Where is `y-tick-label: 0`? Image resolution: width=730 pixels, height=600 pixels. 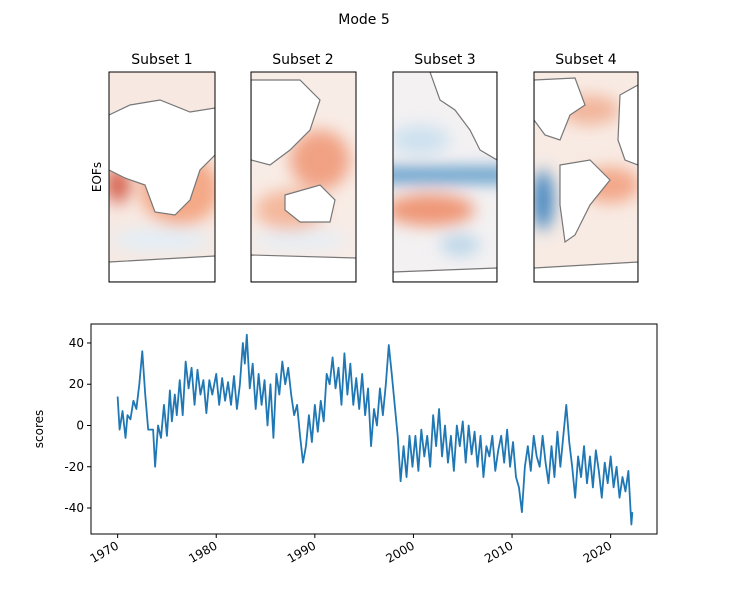
y-tick-label: 0 is located at coordinates (80, 425).